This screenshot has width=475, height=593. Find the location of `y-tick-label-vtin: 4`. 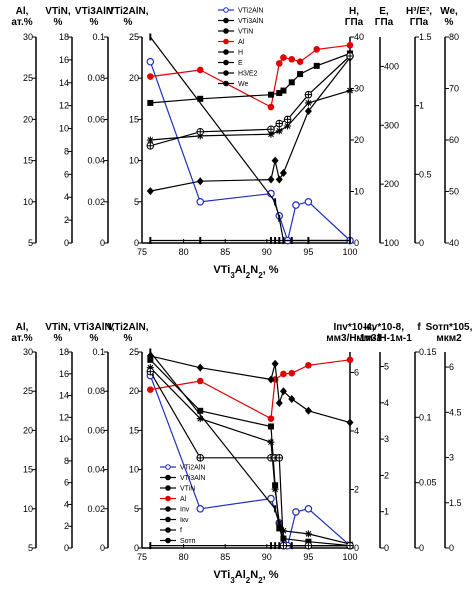

y-tick-label-vtin: 4 is located at coordinates (66, 197).